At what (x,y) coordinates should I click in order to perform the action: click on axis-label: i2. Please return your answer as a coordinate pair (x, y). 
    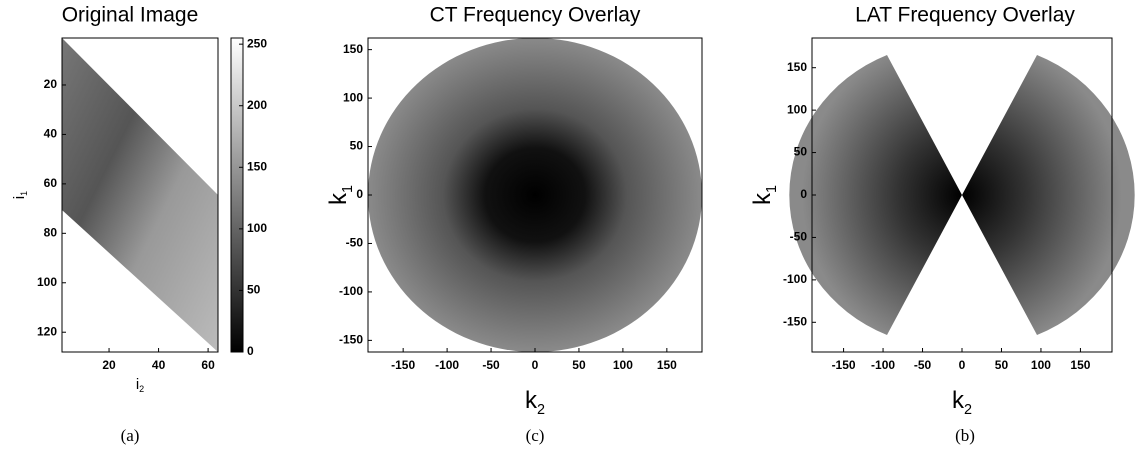
    Looking at the image, I should click on (140, 385).